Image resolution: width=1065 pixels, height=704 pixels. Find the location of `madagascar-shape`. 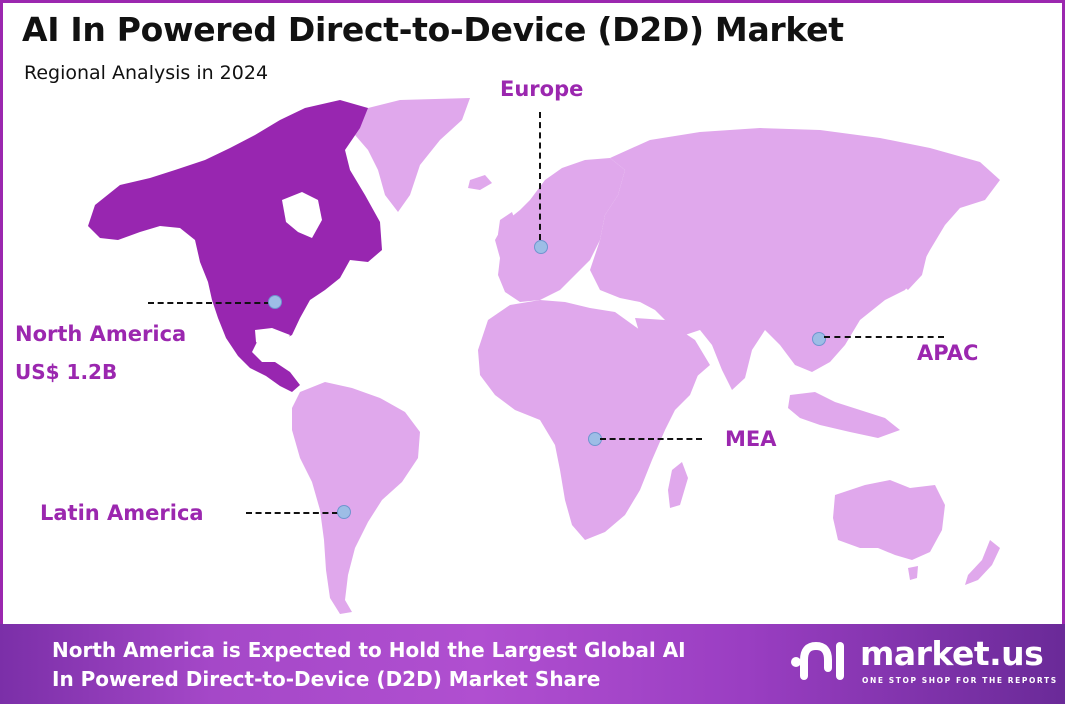

madagascar-shape is located at coordinates (678, 485).